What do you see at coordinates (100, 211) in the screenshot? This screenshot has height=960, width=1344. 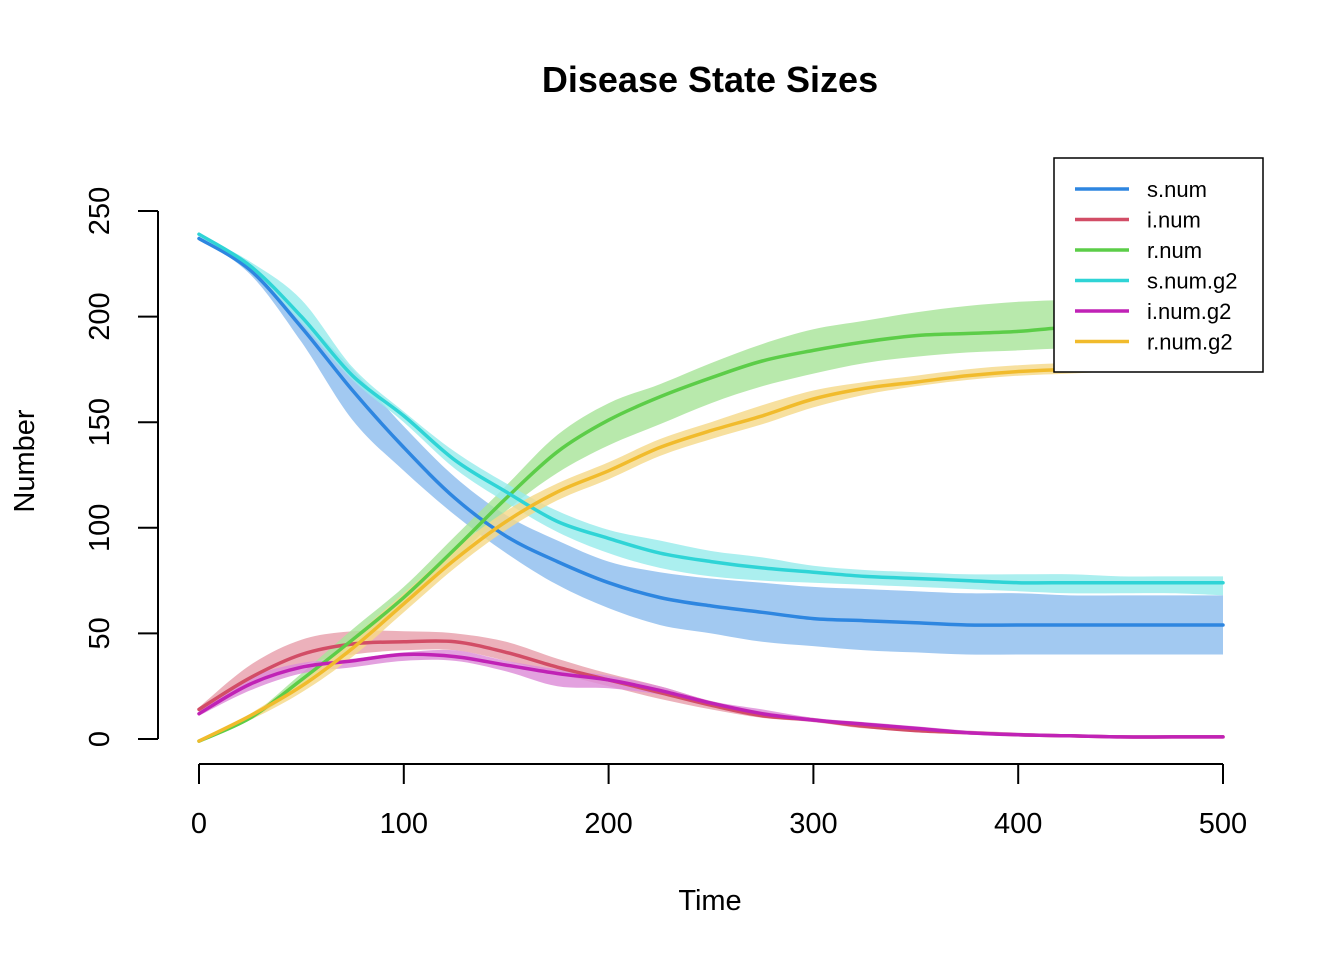 I see `y-tick-label: 250` at bounding box center [100, 211].